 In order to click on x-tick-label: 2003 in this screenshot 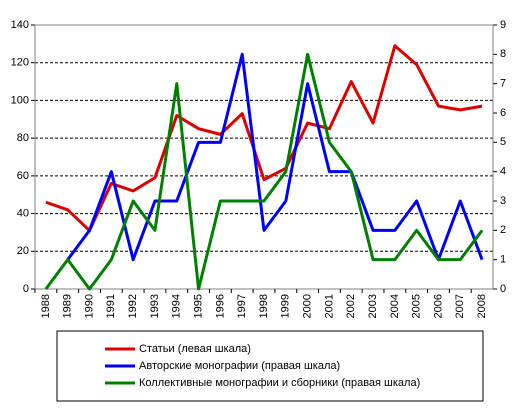, I will do `click(373, 306)`.